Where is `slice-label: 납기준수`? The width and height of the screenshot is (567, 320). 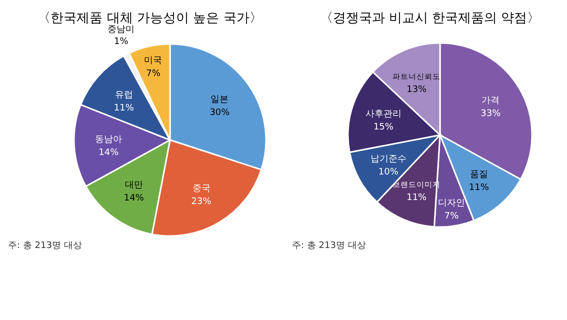
slice-label: 납기준수 is located at coordinates (388, 159).